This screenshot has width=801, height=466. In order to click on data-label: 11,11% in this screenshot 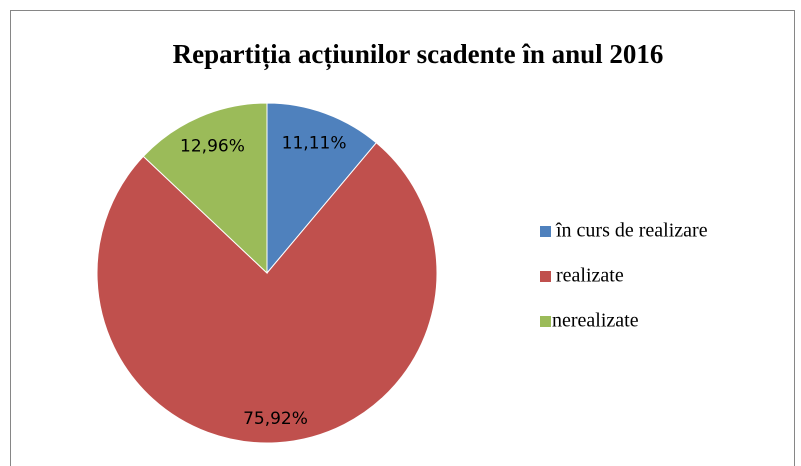, I will do `click(314, 144)`.